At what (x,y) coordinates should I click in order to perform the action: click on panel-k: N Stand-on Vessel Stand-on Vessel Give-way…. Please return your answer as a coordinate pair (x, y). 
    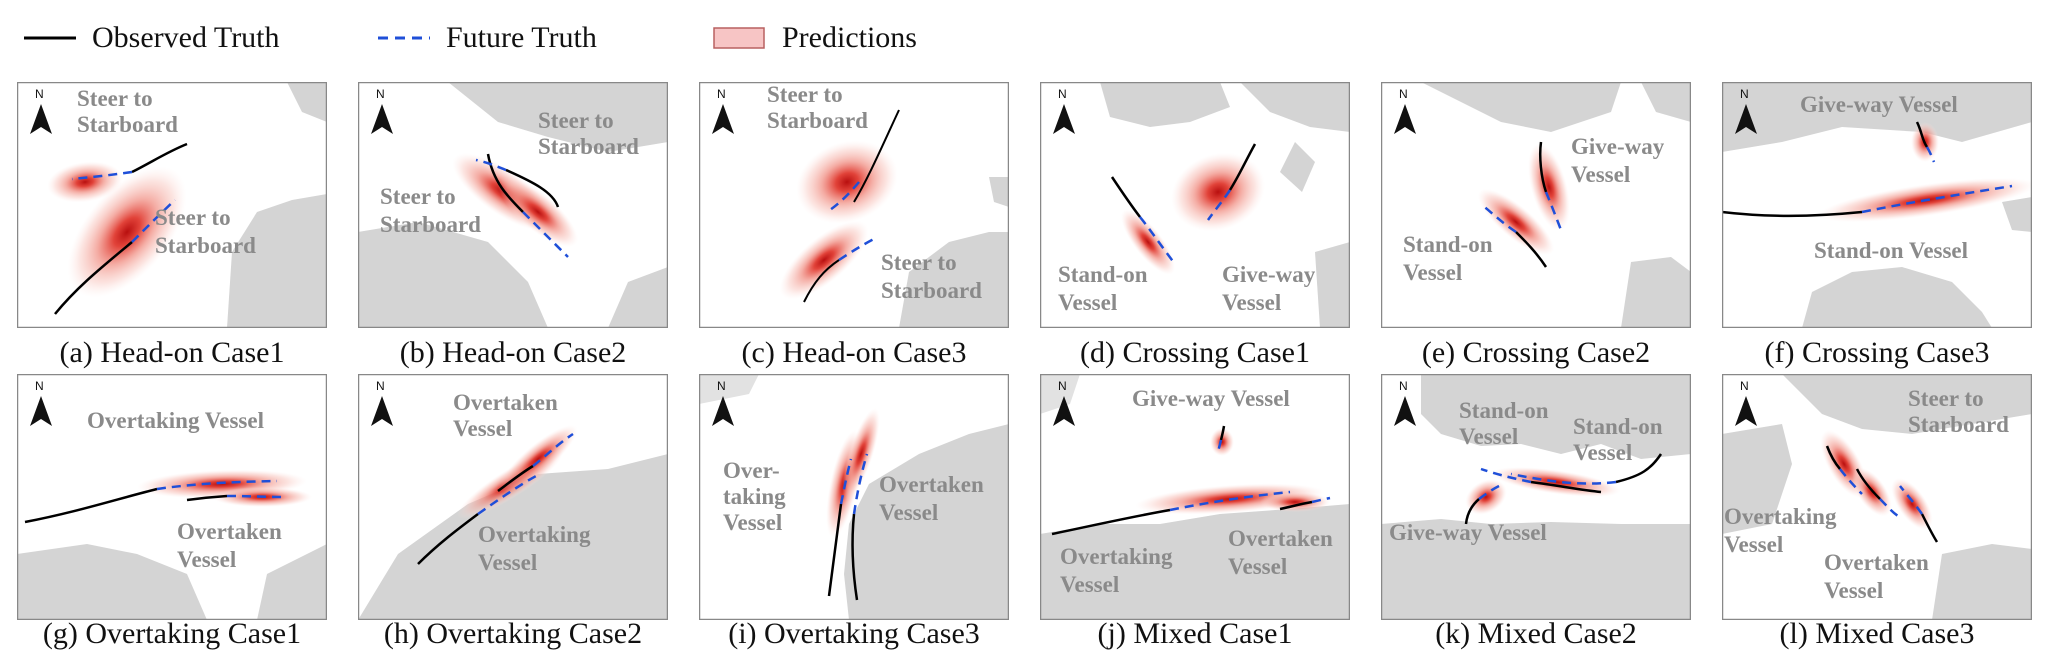
    Looking at the image, I should click on (1536, 497).